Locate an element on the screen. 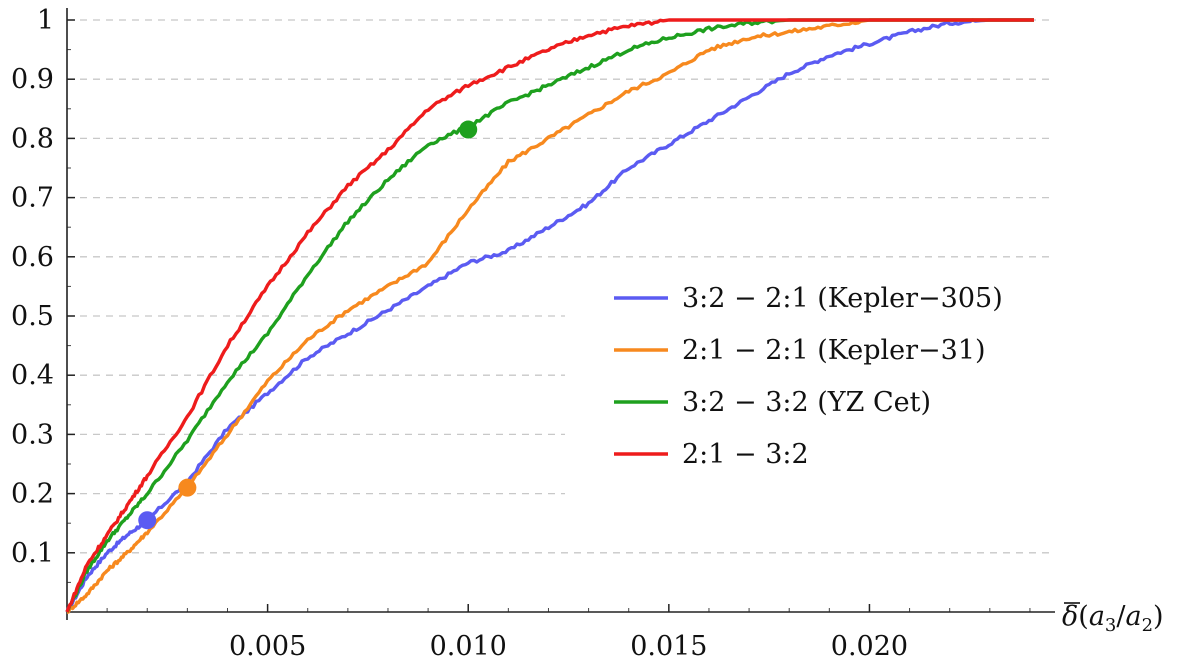 Image resolution: width=1200 pixels, height=667 pixels. x-tick-label: 0.020 is located at coordinates (869, 646).